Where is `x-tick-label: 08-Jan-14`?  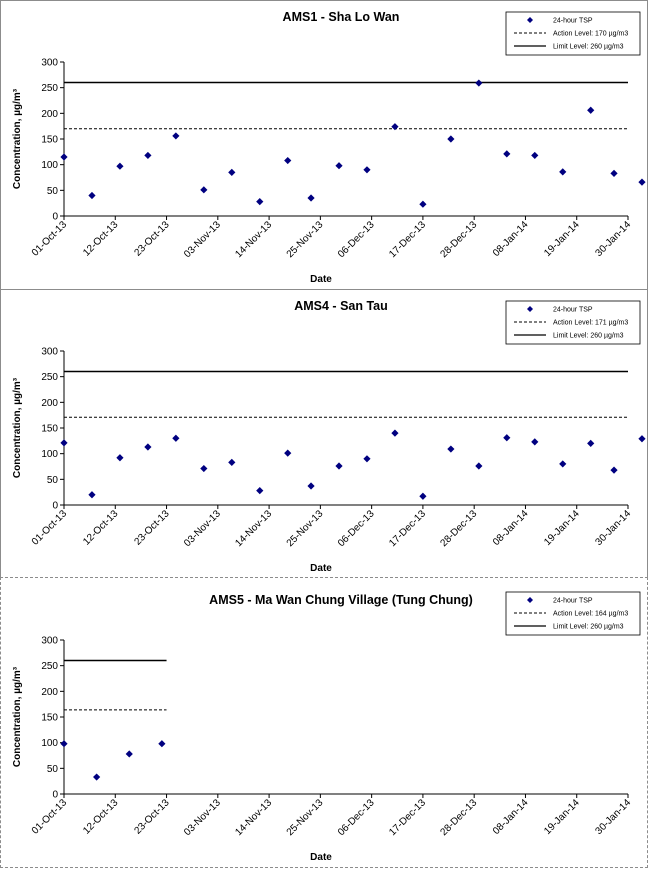 x-tick-label: 08-Jan-14 is located at coordinates (511, 817).